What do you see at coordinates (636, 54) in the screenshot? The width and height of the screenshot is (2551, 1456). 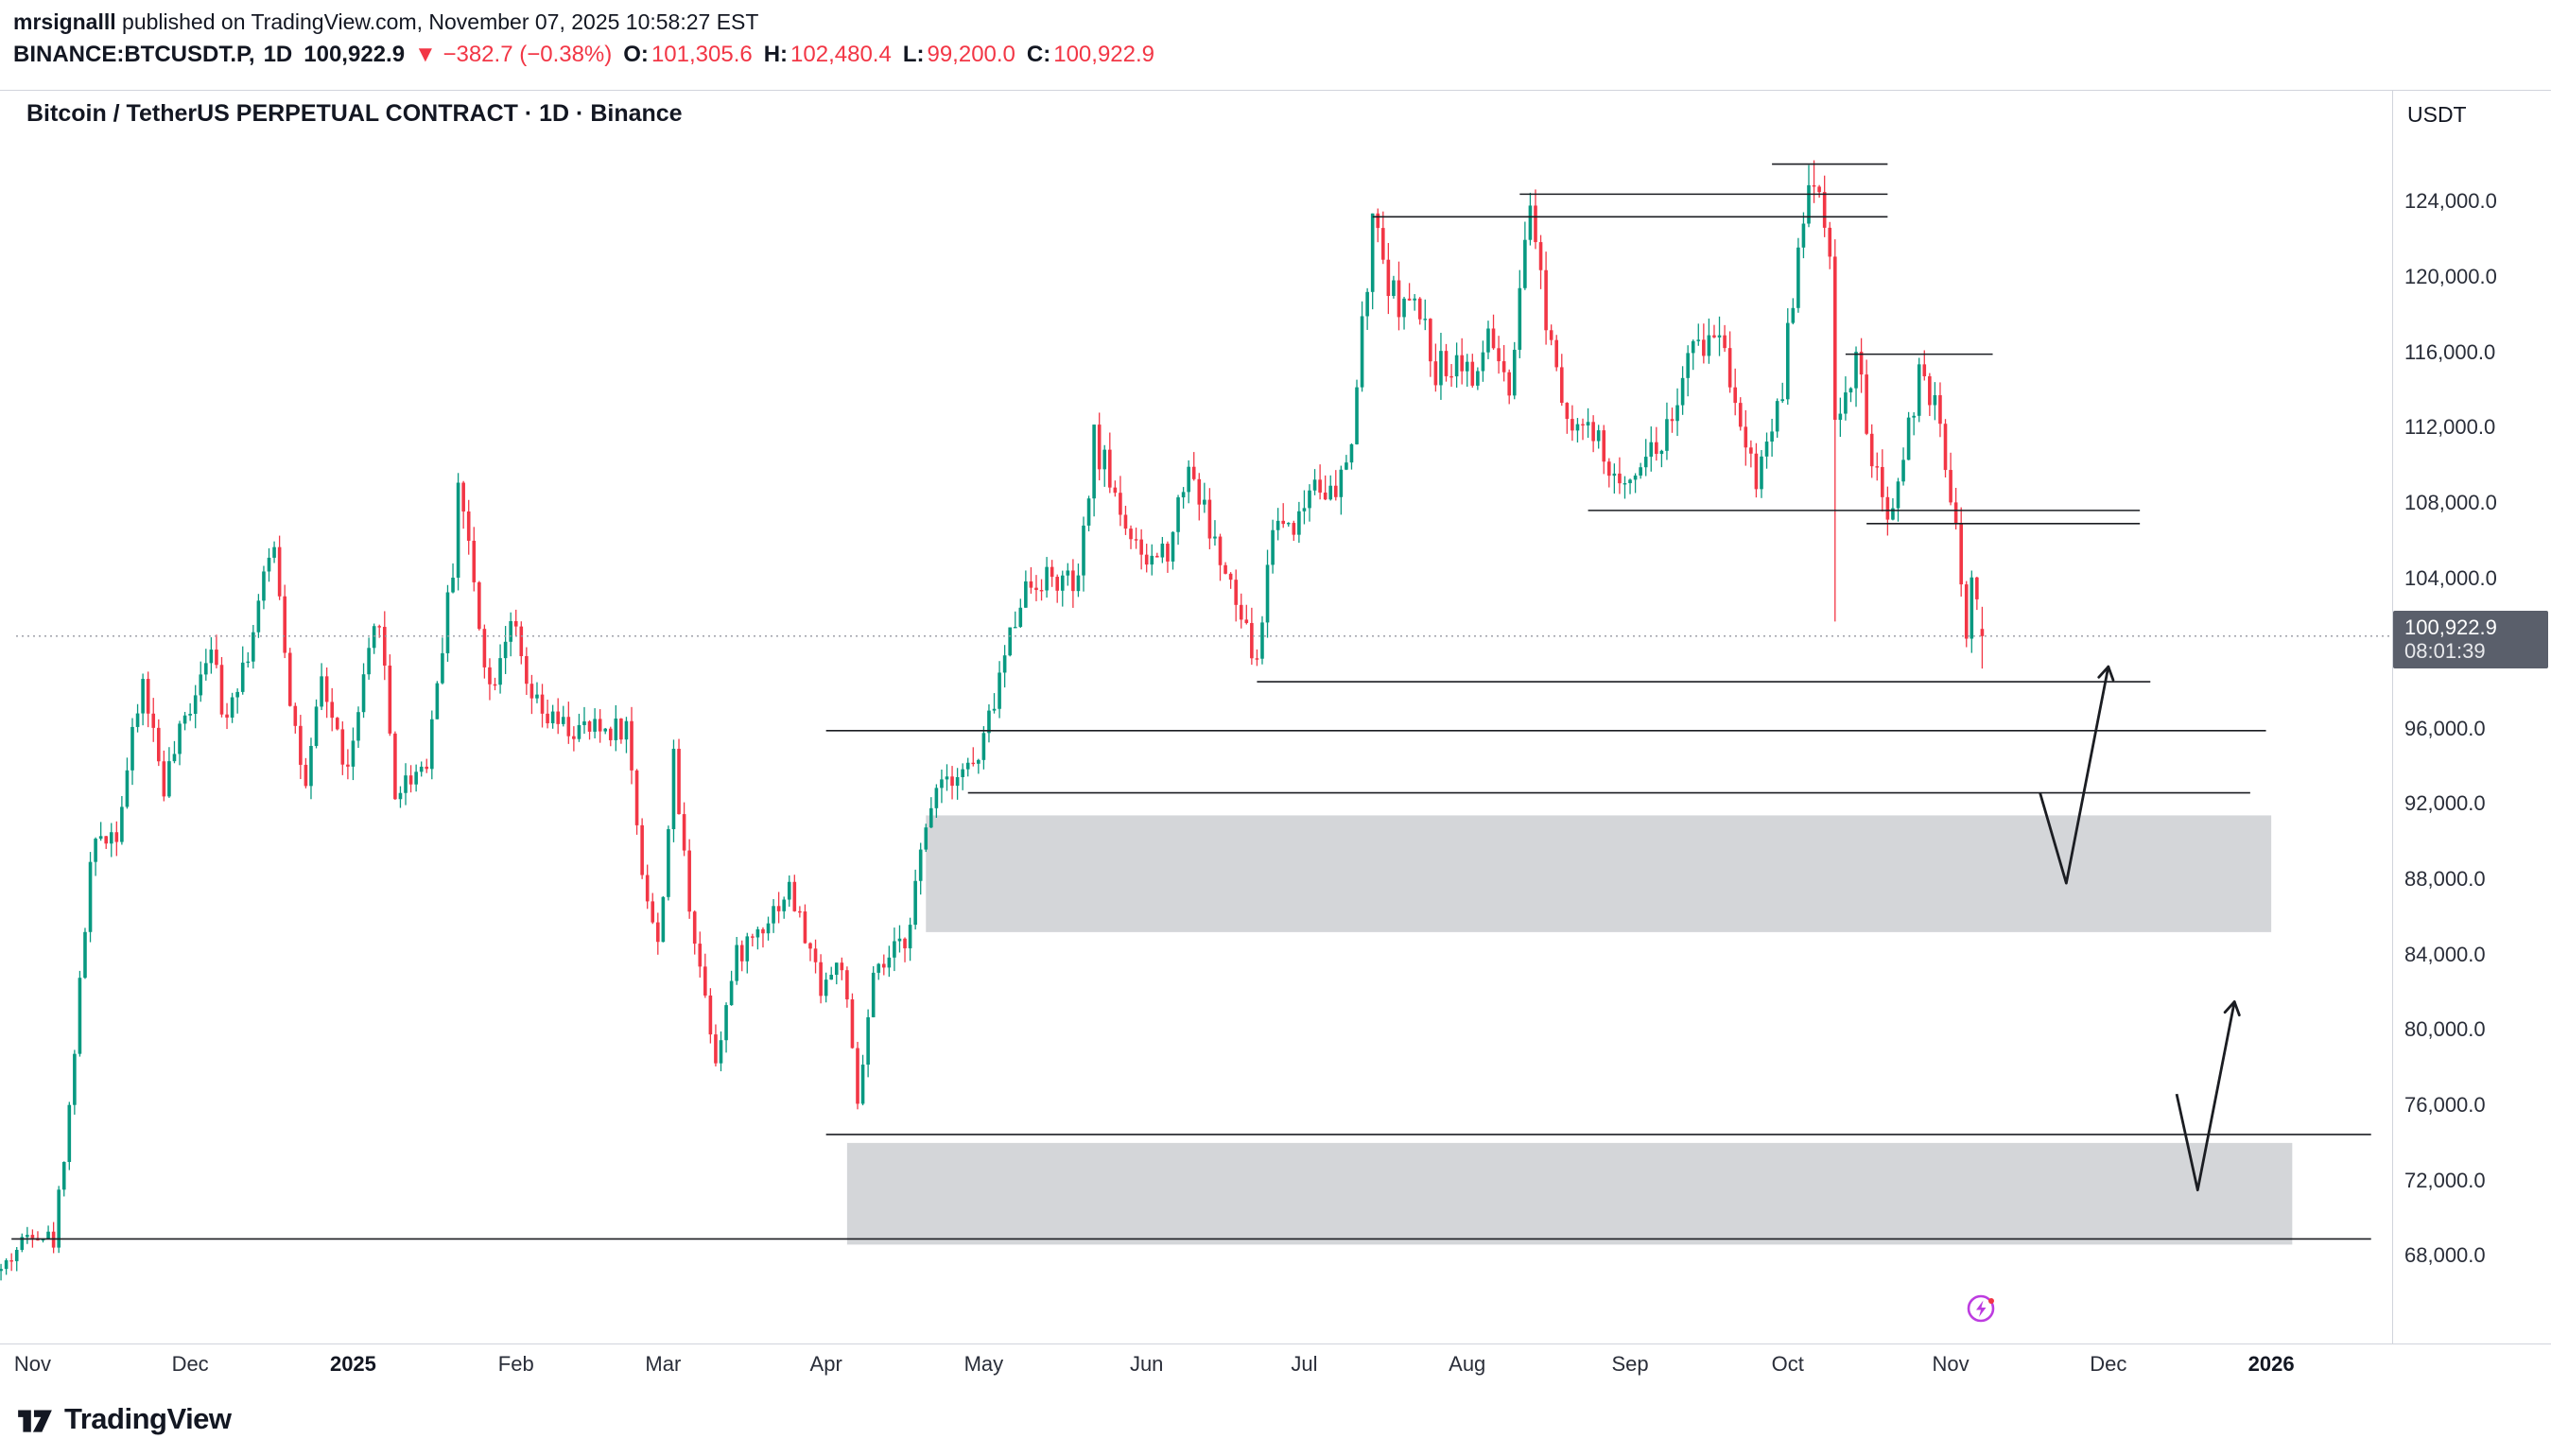 I see `open-label: O:` at bounding box center [636, 54].